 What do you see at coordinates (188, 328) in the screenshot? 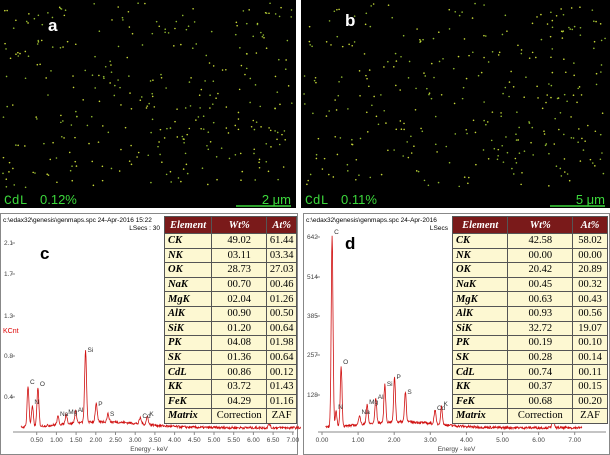
I see `table-cell: SiK` at bounding box center [188, 328].